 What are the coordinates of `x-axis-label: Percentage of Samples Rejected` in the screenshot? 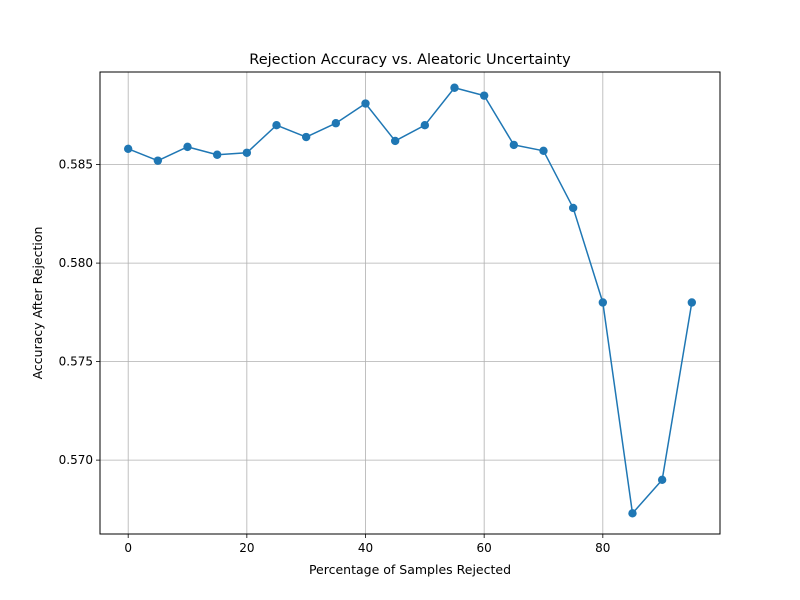 It's located at (410, 569).